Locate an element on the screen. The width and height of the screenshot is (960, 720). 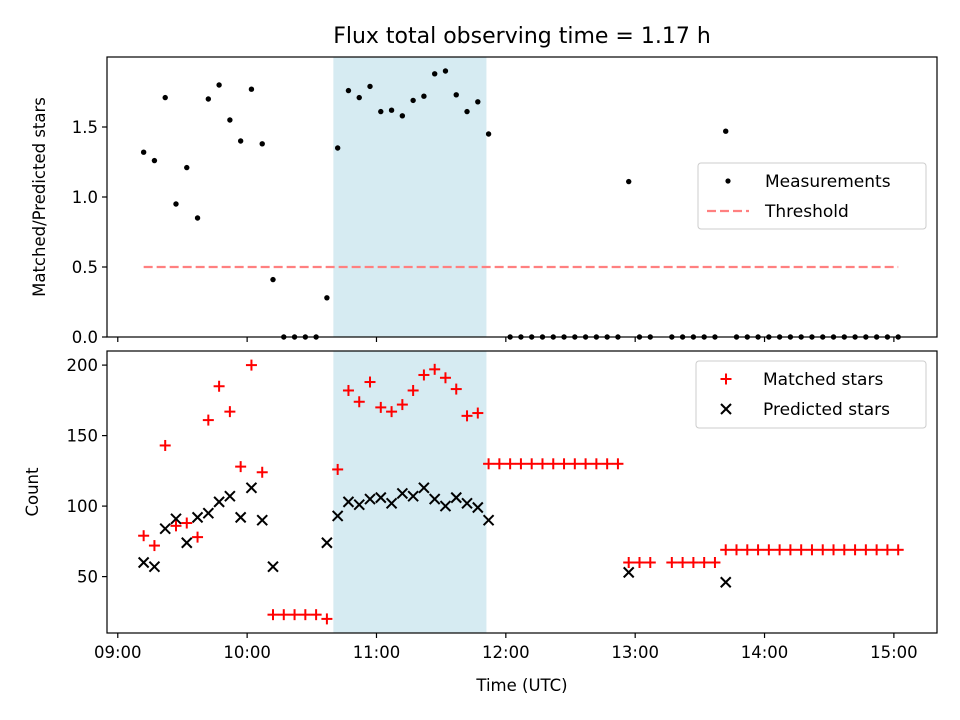
count-y-tick-label: 200 is located at coordinates (83, 365).